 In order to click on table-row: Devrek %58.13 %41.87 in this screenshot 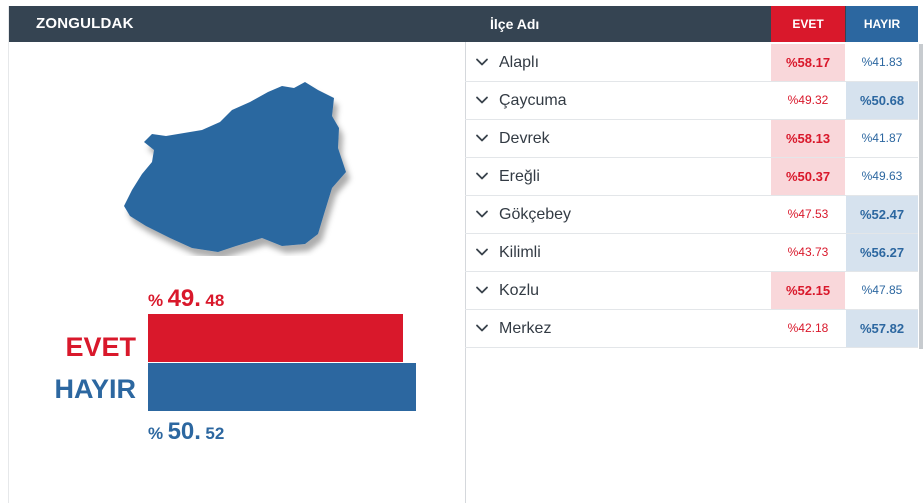, I will do `click(691, 139)`.